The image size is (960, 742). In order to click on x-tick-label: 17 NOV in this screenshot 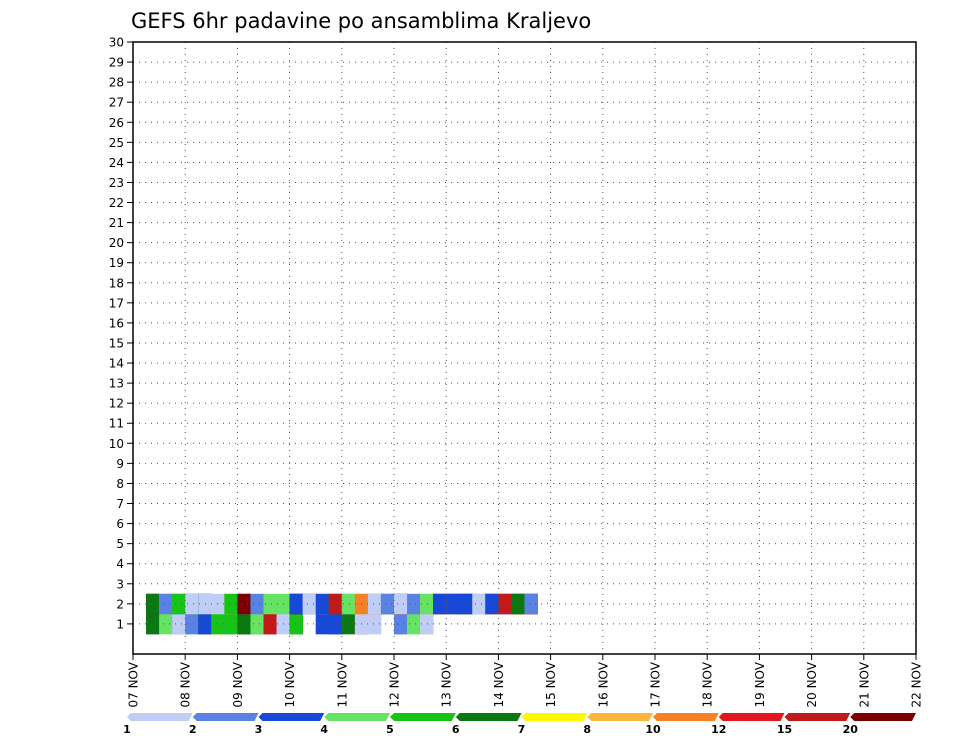, I will do `click(656, 684)`.